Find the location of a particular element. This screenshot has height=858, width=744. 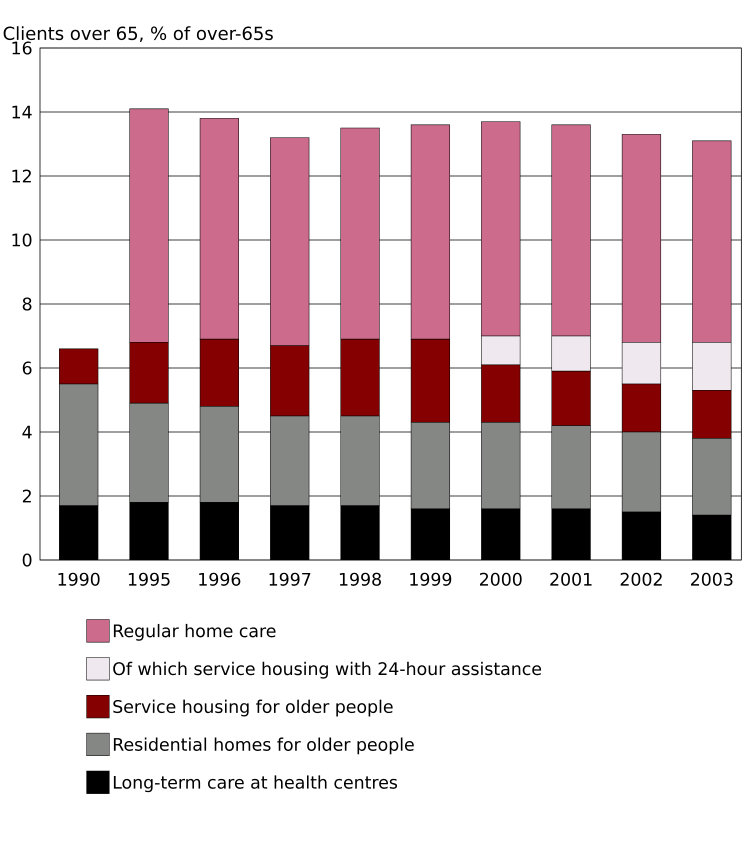

legend-label: Regular home care is located at coordinates (195, 632).